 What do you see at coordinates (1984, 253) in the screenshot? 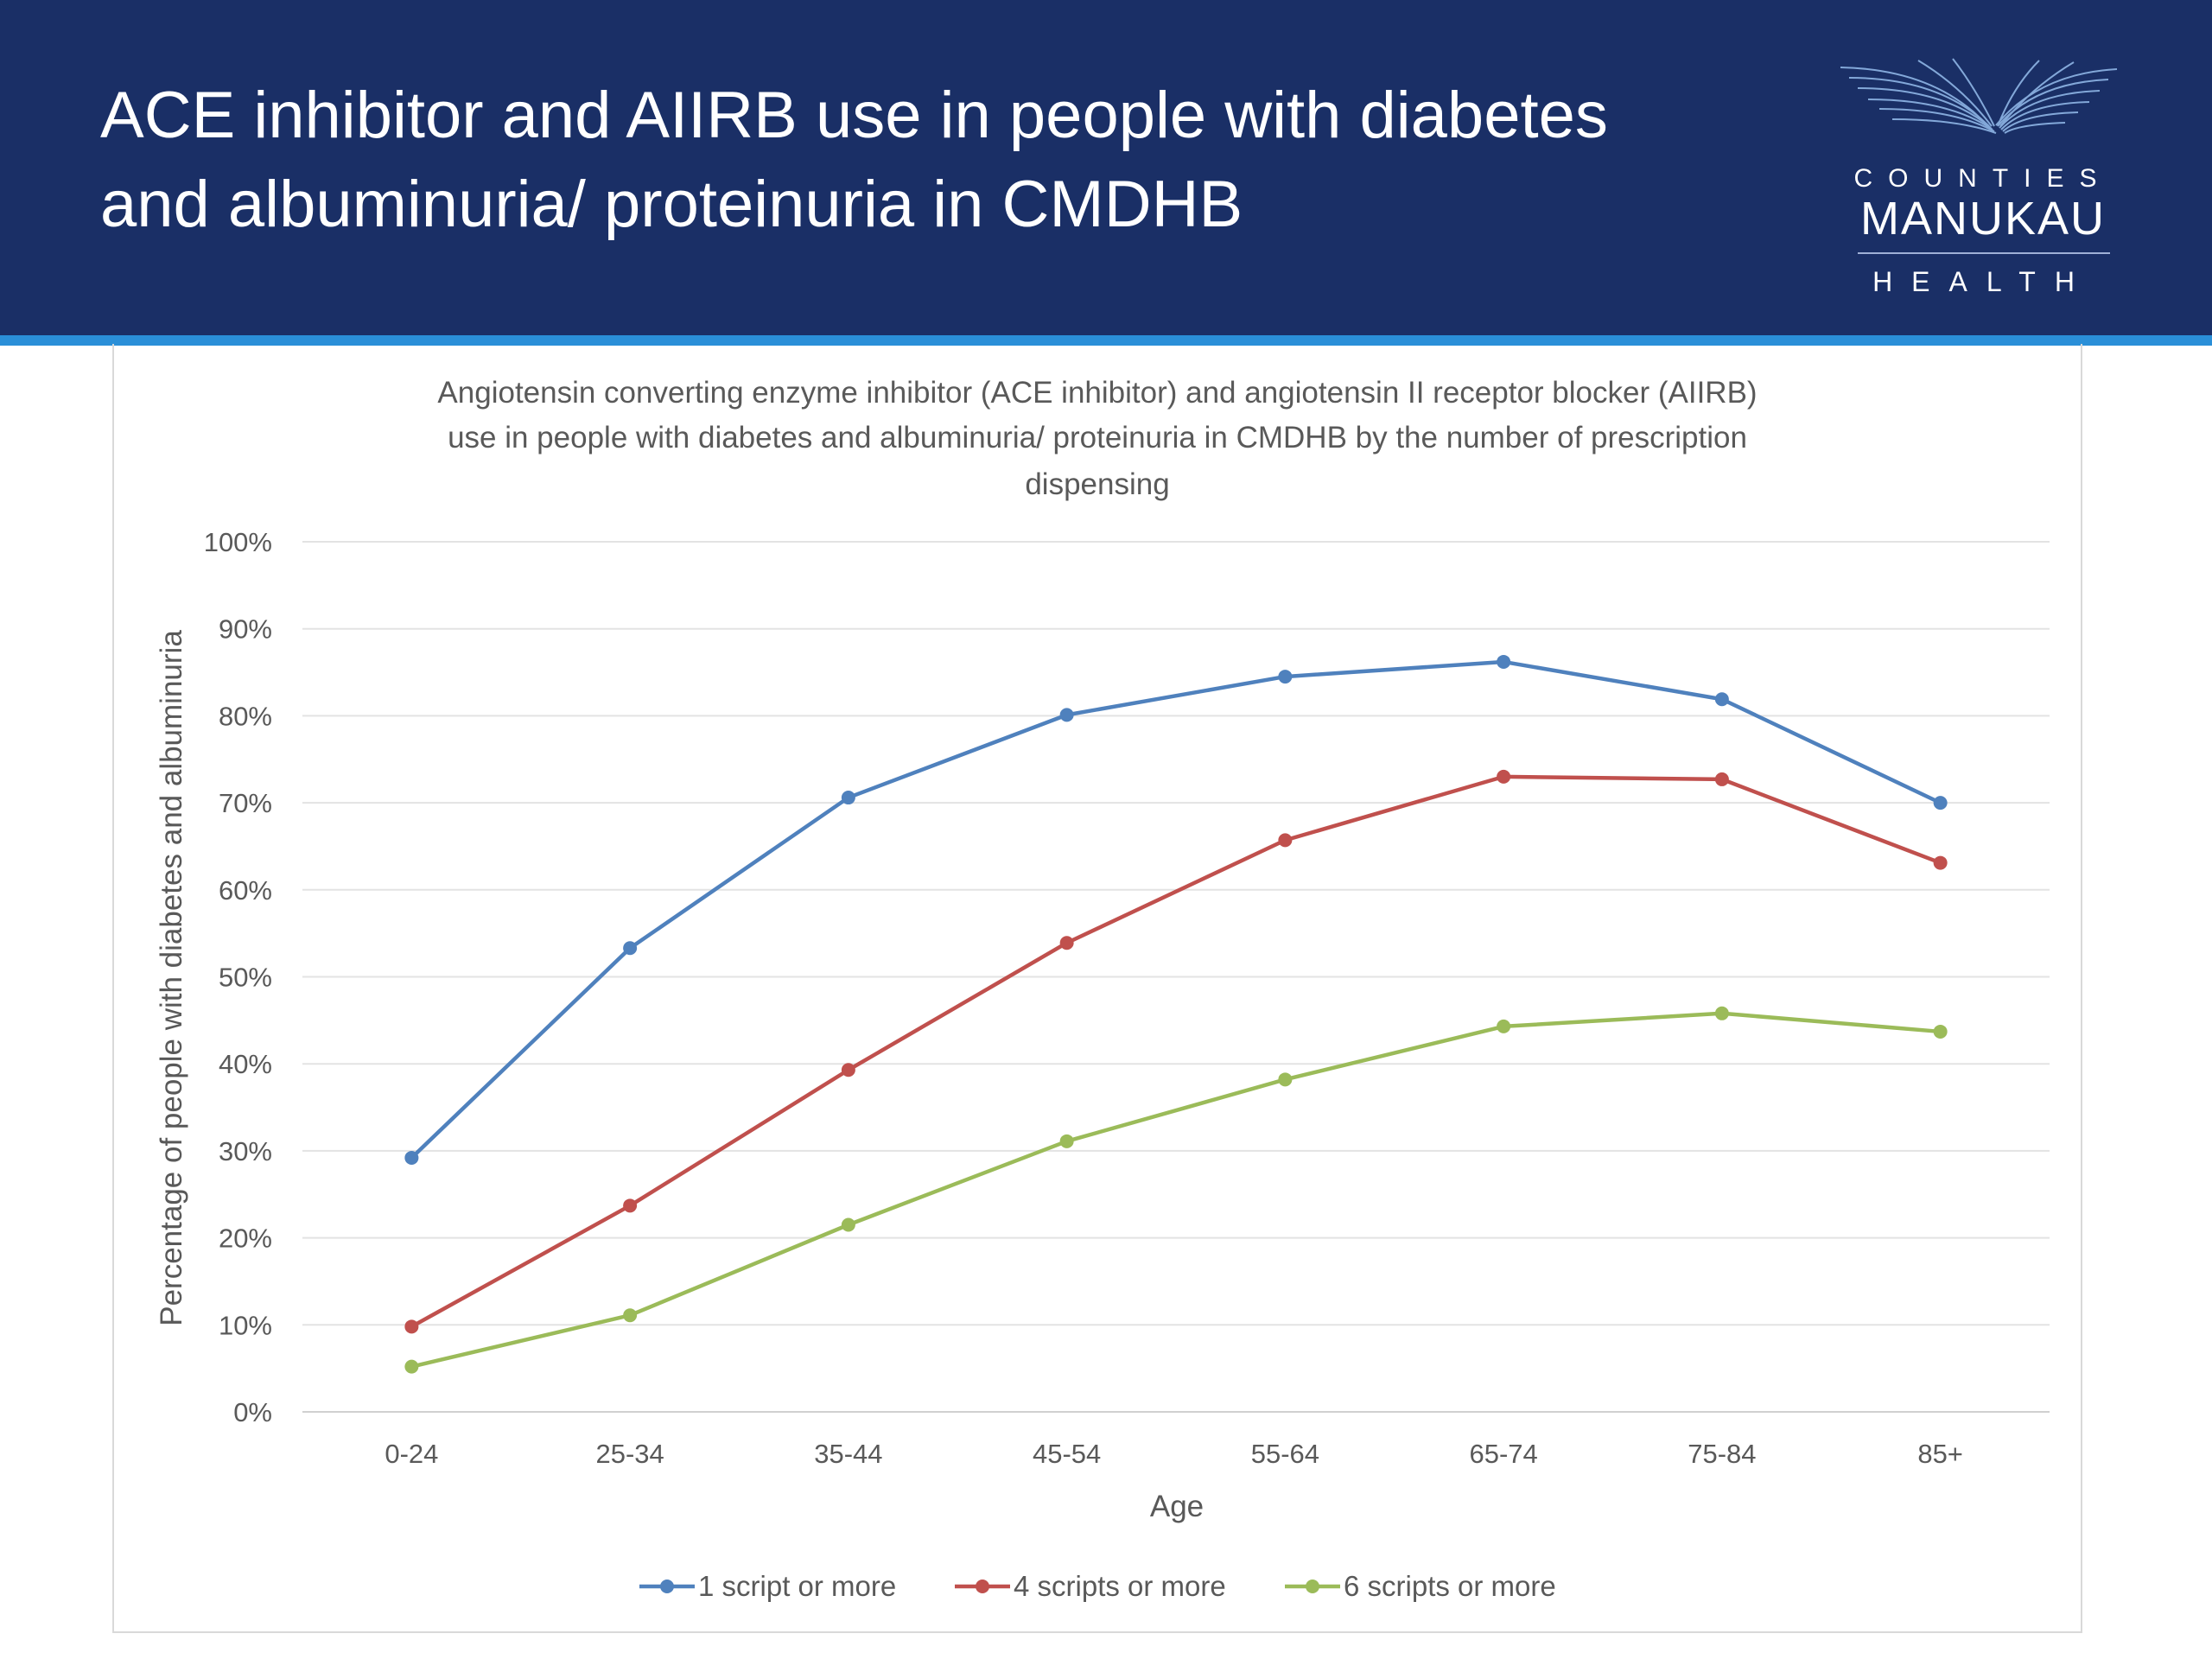
I see `logo-divider` at bounding box center [1984, 253].